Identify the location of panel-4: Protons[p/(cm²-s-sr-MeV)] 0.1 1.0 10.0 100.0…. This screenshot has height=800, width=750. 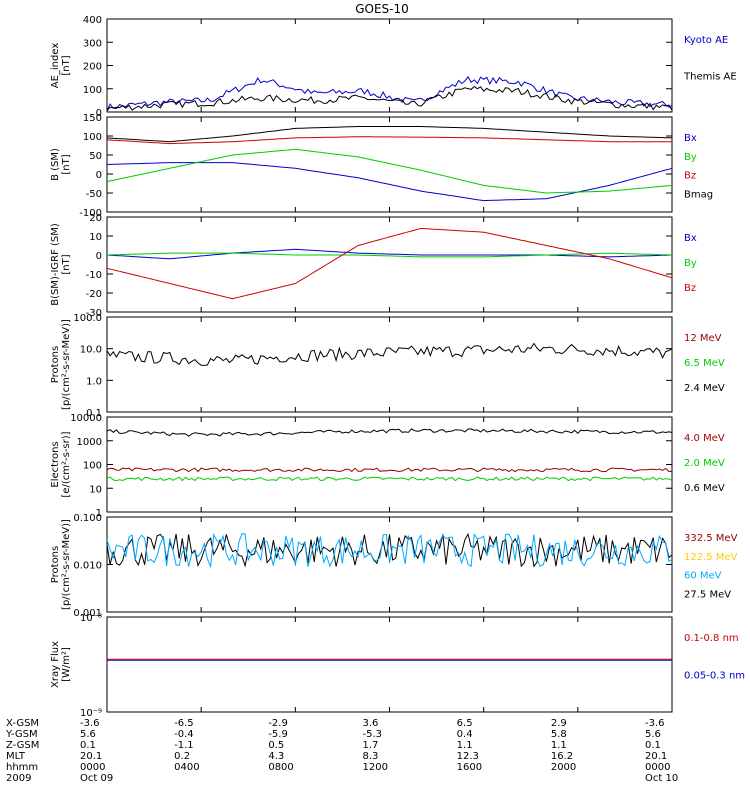
(387, 366).